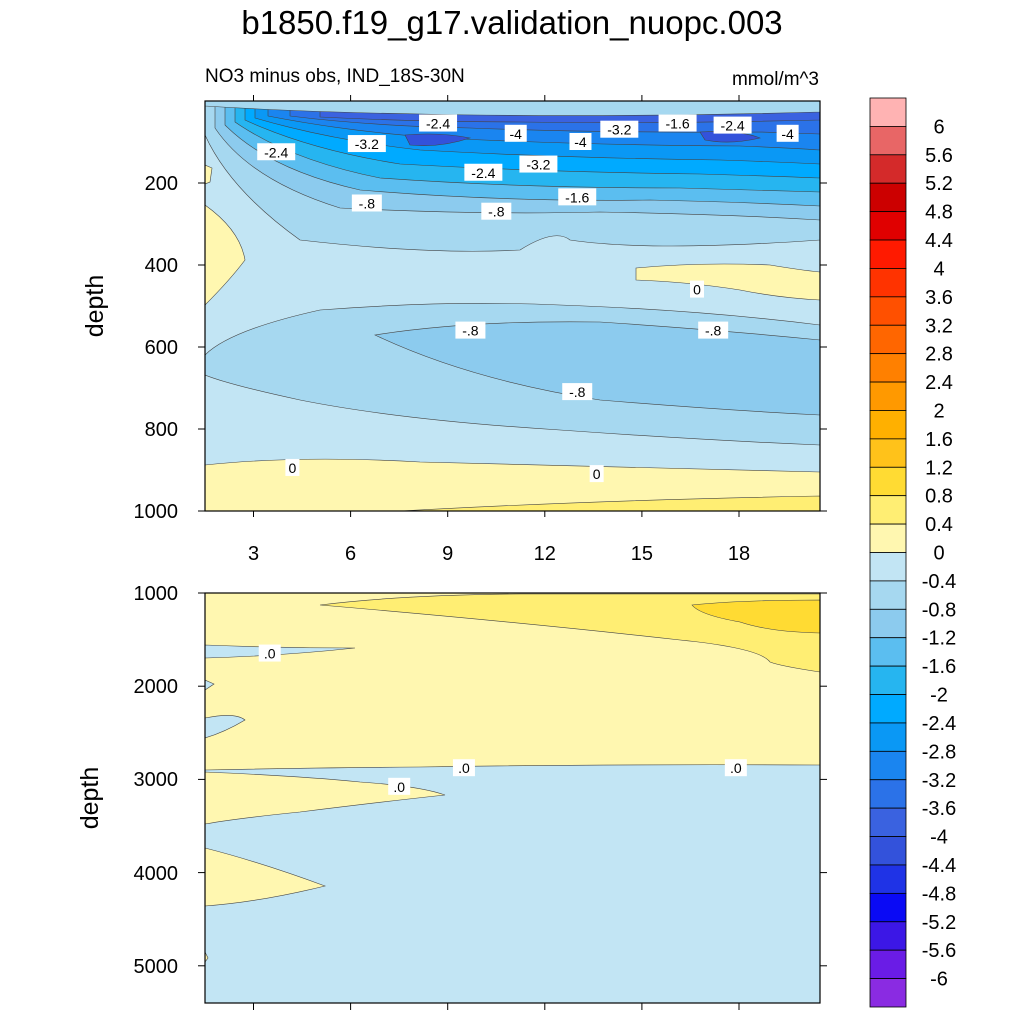  Describe the element at coordinates (939, 298) in the screenshot. I see `colorbar-label: 3.6` at that location.